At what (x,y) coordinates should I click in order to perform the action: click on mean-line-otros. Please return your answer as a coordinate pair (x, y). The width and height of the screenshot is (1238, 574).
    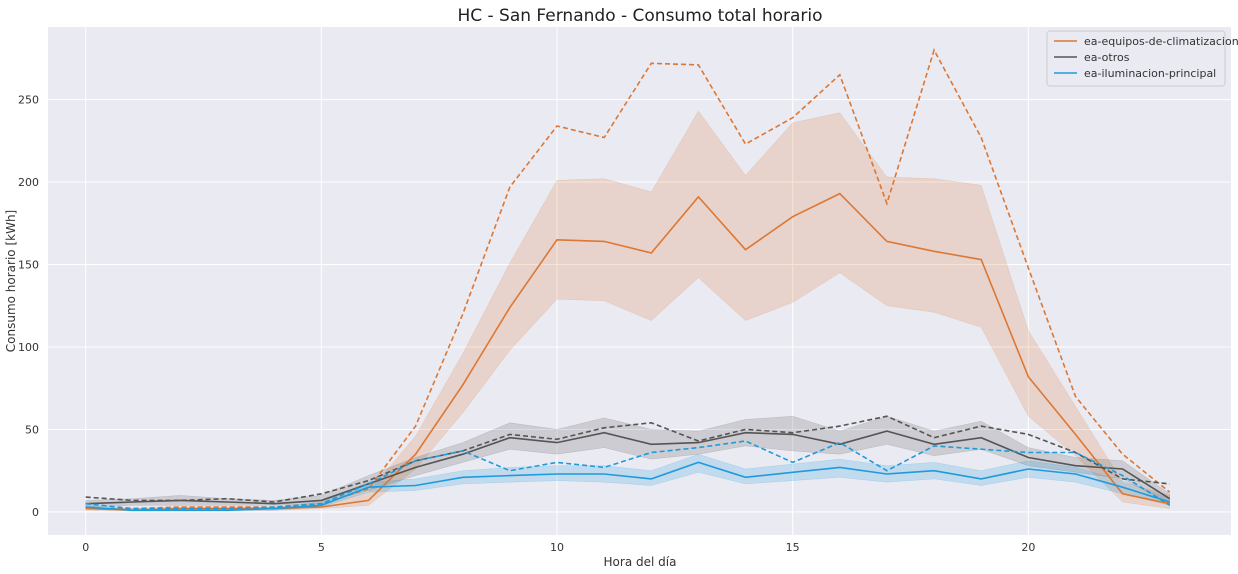
    Looking at the image, I should click on (628, 467).